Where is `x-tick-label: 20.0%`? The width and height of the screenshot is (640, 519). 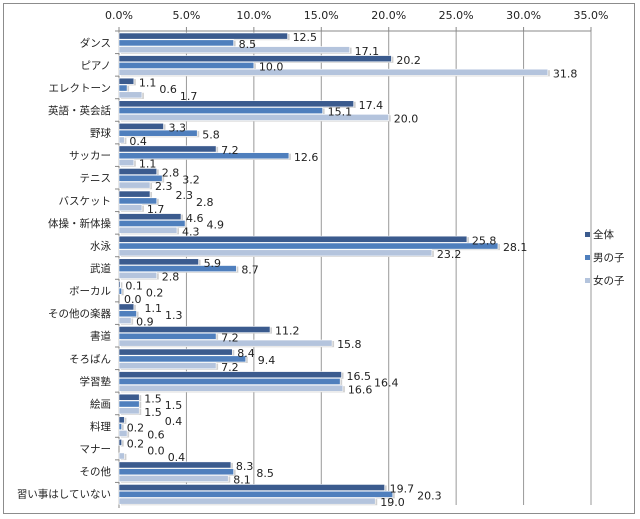
x-tick-label: 20.0% is located at coordinates (388, 15).